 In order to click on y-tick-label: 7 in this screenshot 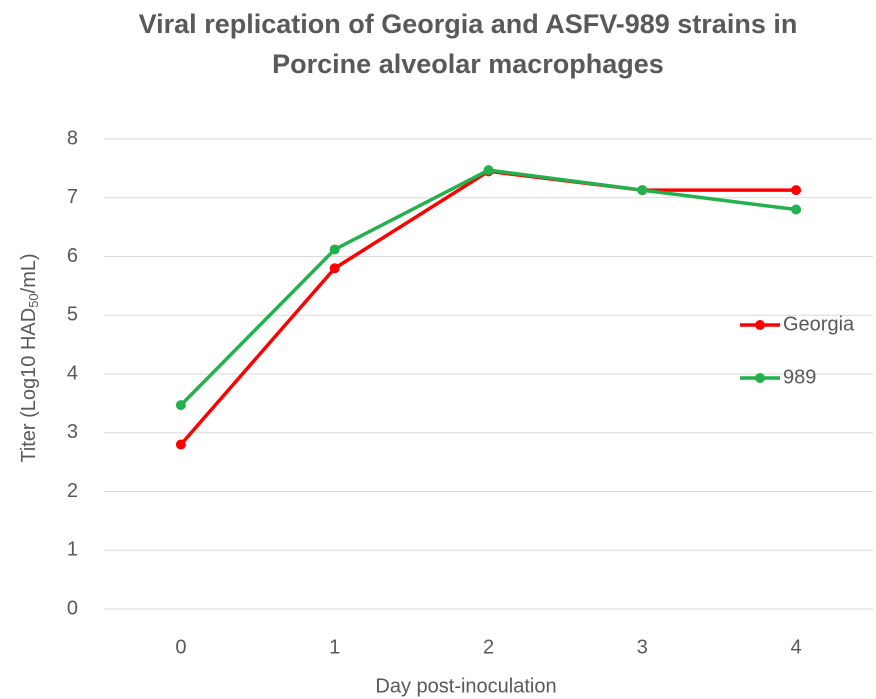, I will do `click(72, 197)`.